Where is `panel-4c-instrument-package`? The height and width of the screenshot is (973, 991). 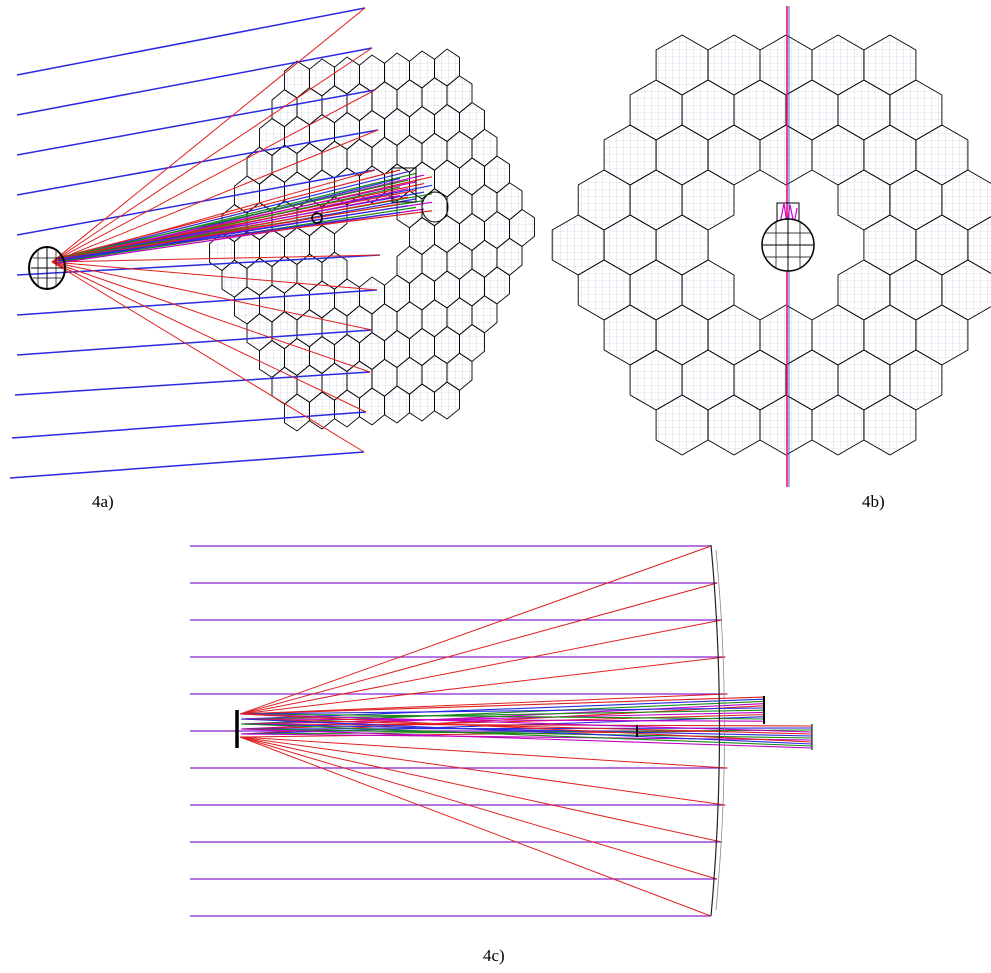
panel-4c-instrument-package is located at coordinates (724, 723).